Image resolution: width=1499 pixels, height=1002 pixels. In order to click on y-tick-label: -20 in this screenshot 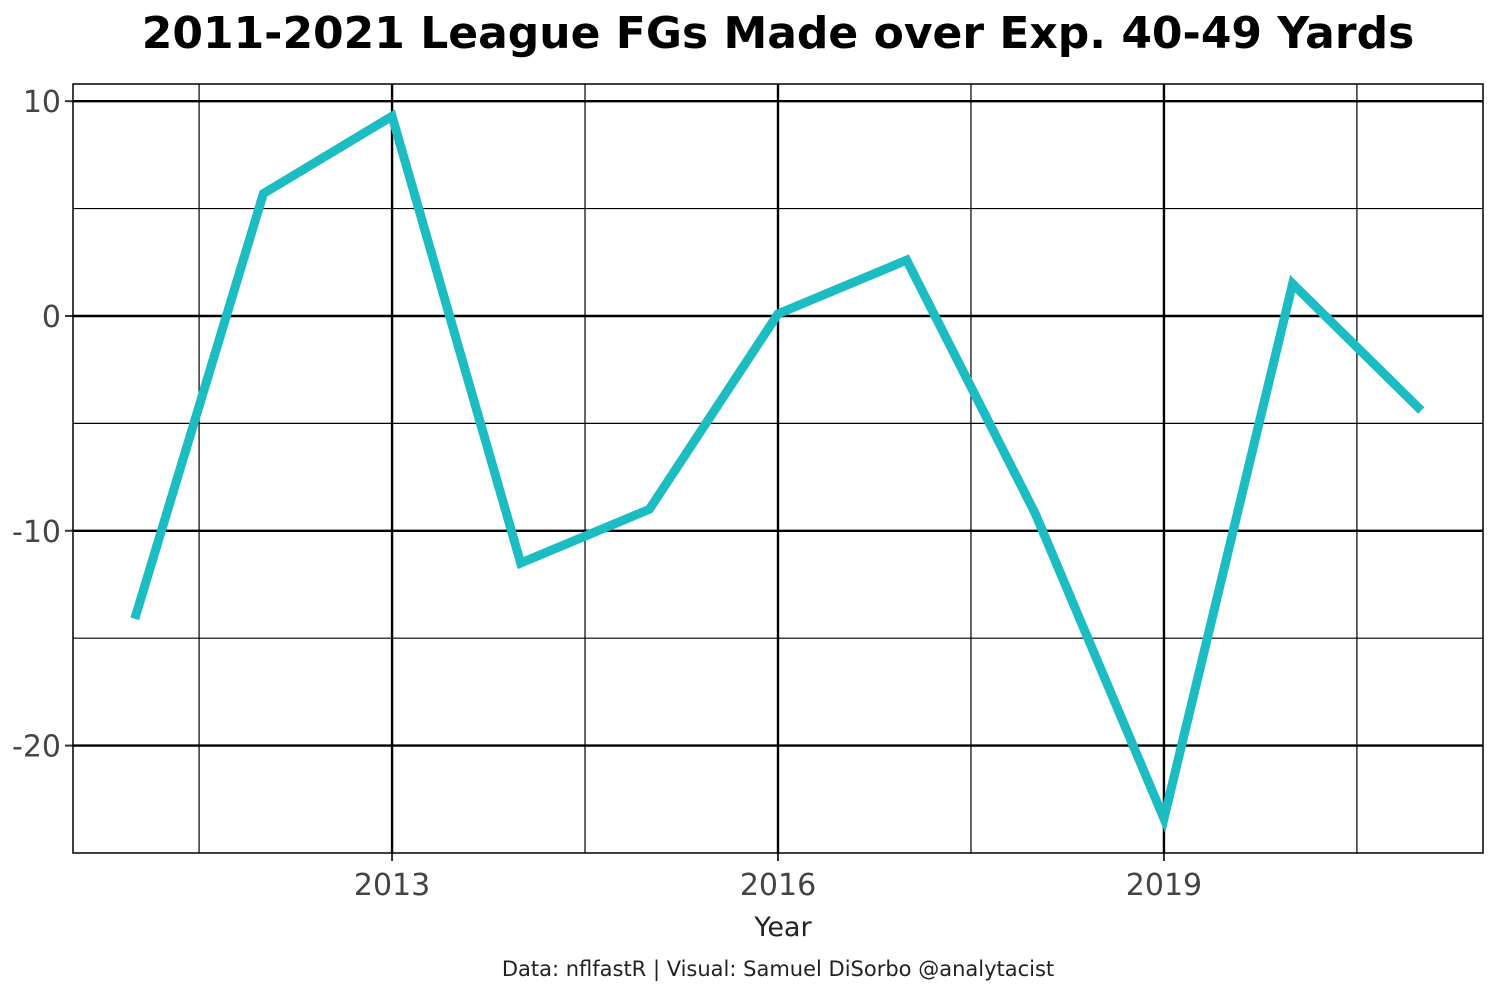, I will do `click(36, 747)`.